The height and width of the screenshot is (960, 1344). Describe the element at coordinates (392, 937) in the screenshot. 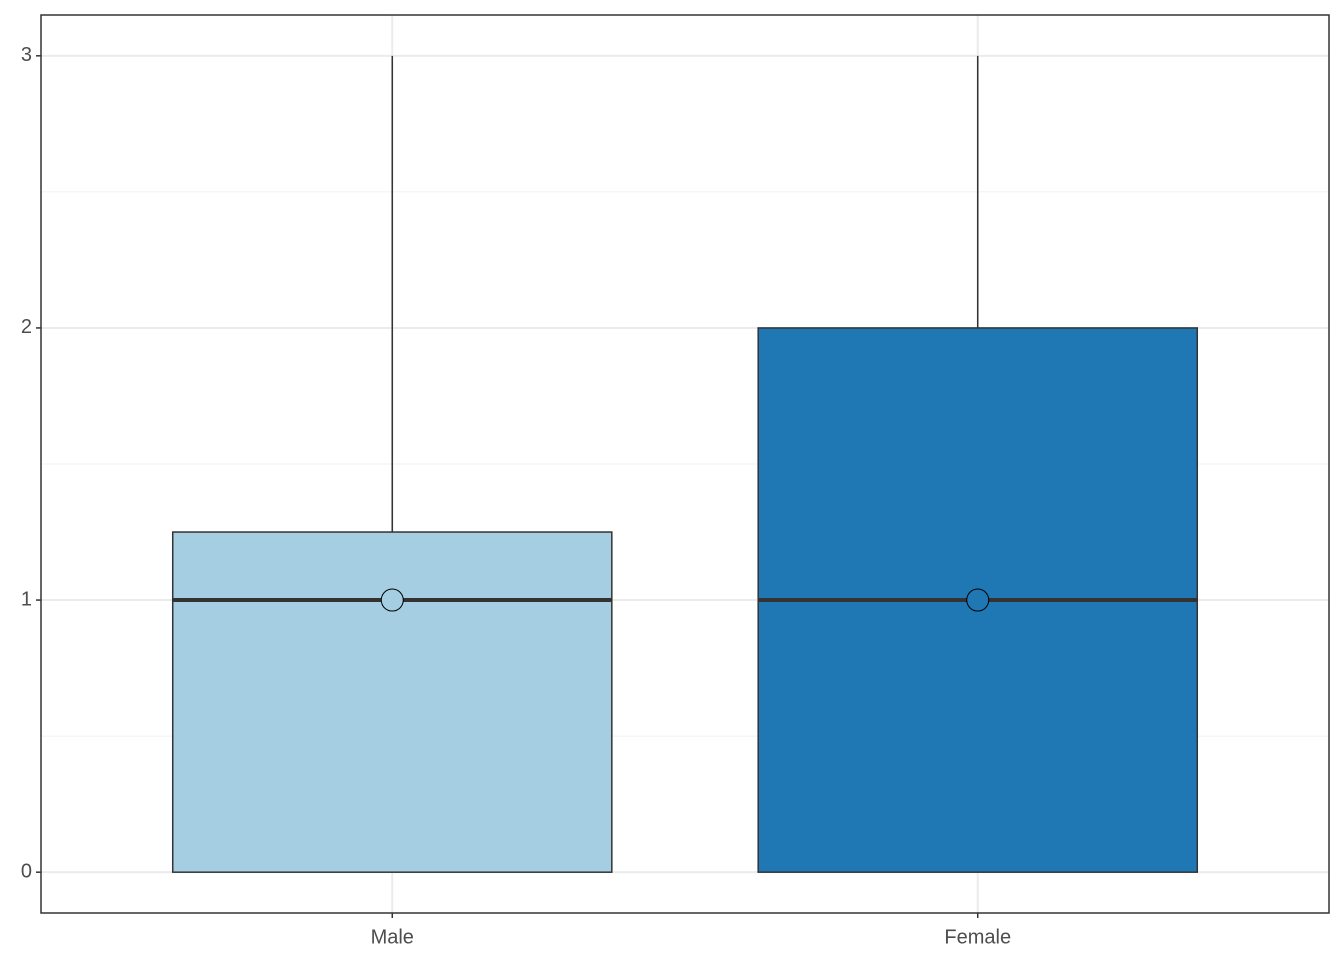

I see `x-tick-label: Male` at that location.